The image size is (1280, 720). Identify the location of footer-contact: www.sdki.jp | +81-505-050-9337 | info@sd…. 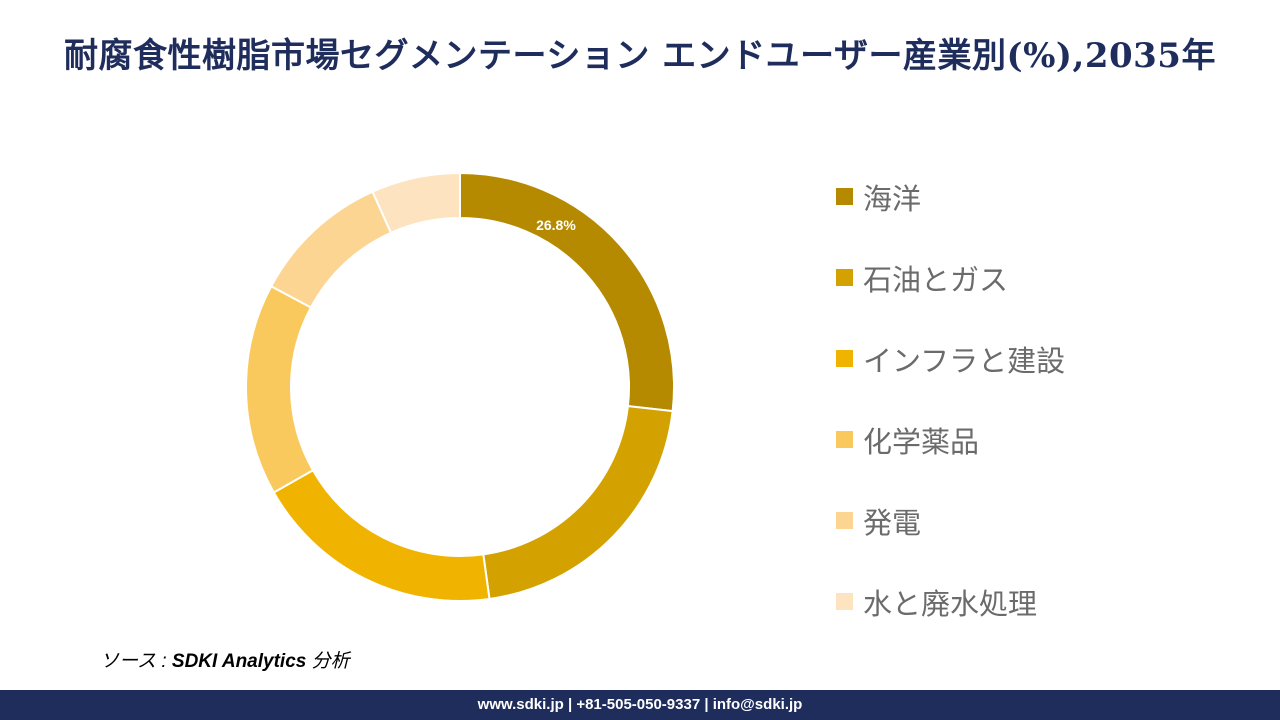
(640, 705).